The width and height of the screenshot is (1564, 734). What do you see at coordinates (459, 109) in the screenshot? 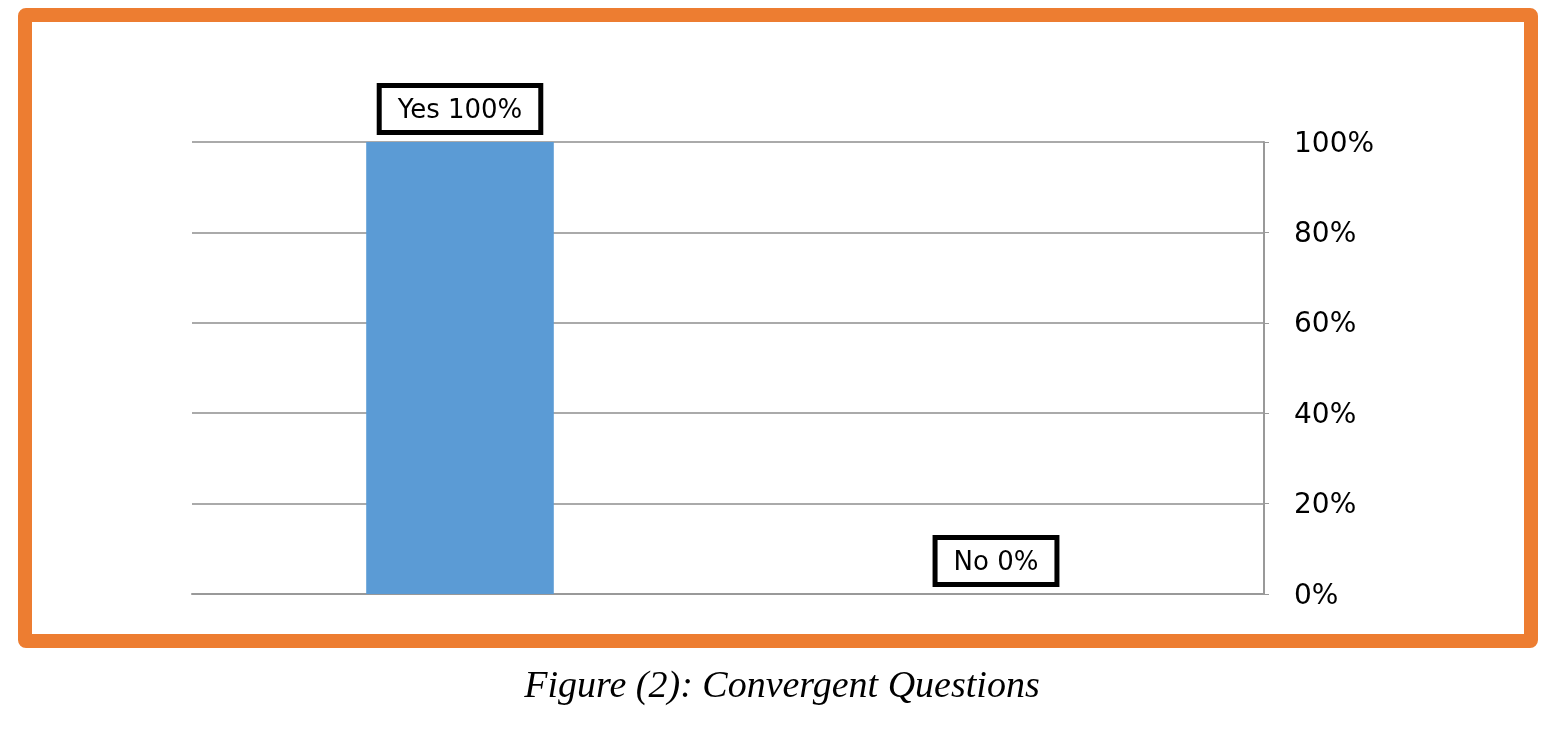
I see `data-label: Yes 100%` at bounding box center [459, 109].